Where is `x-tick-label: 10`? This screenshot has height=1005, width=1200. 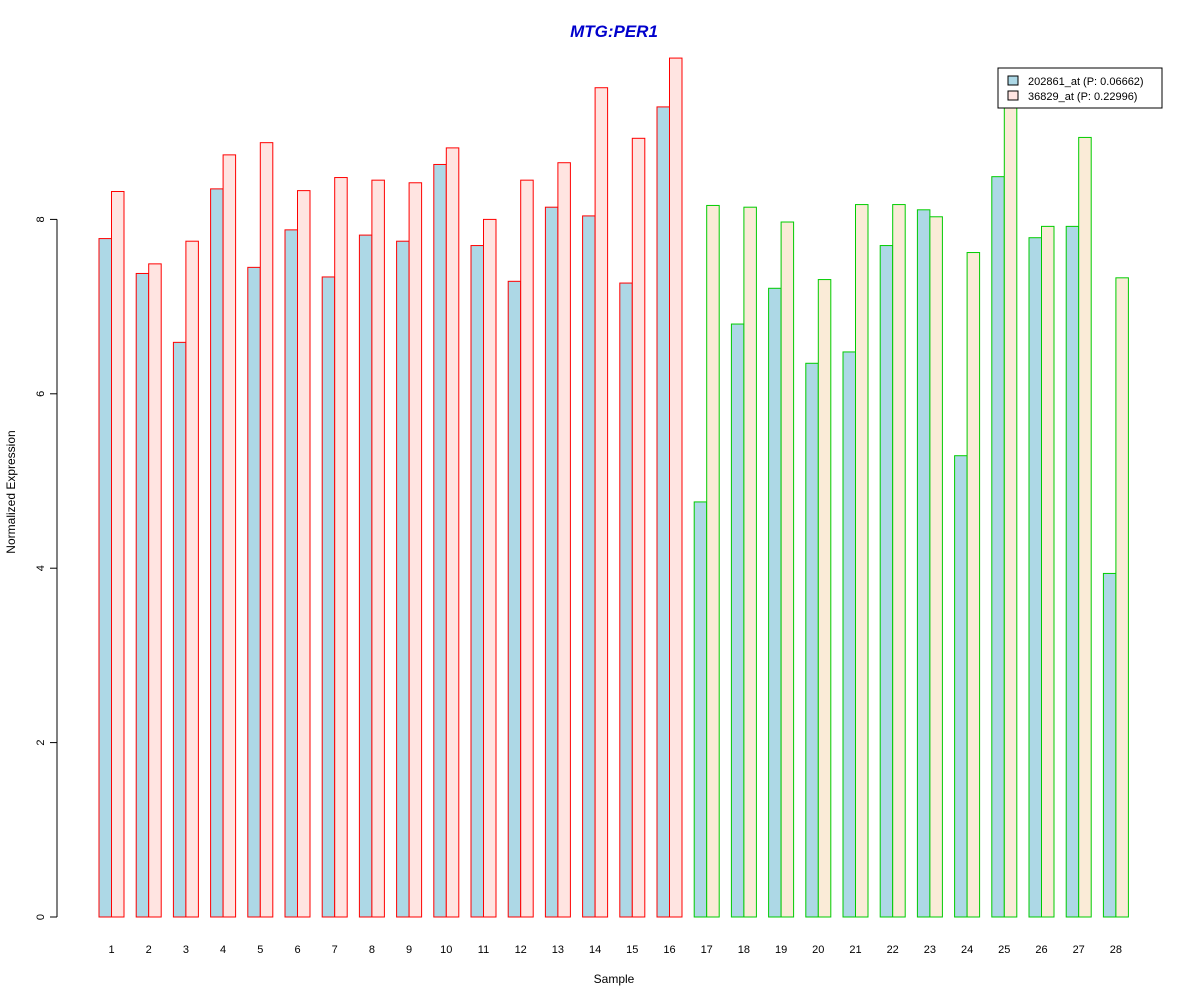
x-tick-label: 10 is located at coordinates (446, 950).